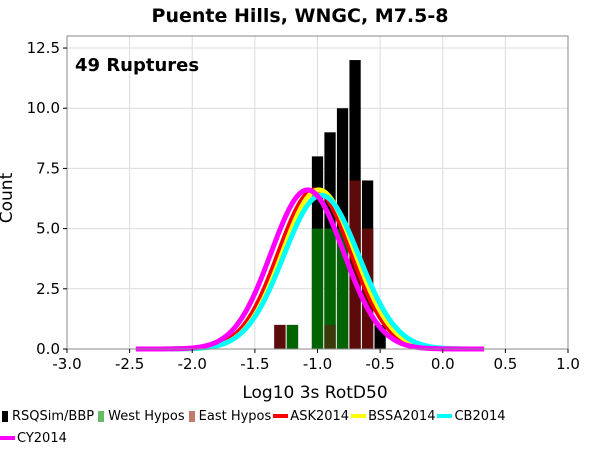 Image resolution: width=600 pixels, height=450 pixels. I want to click on x-axis-ticks: -3.0 -2.5 -2.0 -1.5 -1.0 -0.5 0.0 0.5 1.0, so click(316, 361).